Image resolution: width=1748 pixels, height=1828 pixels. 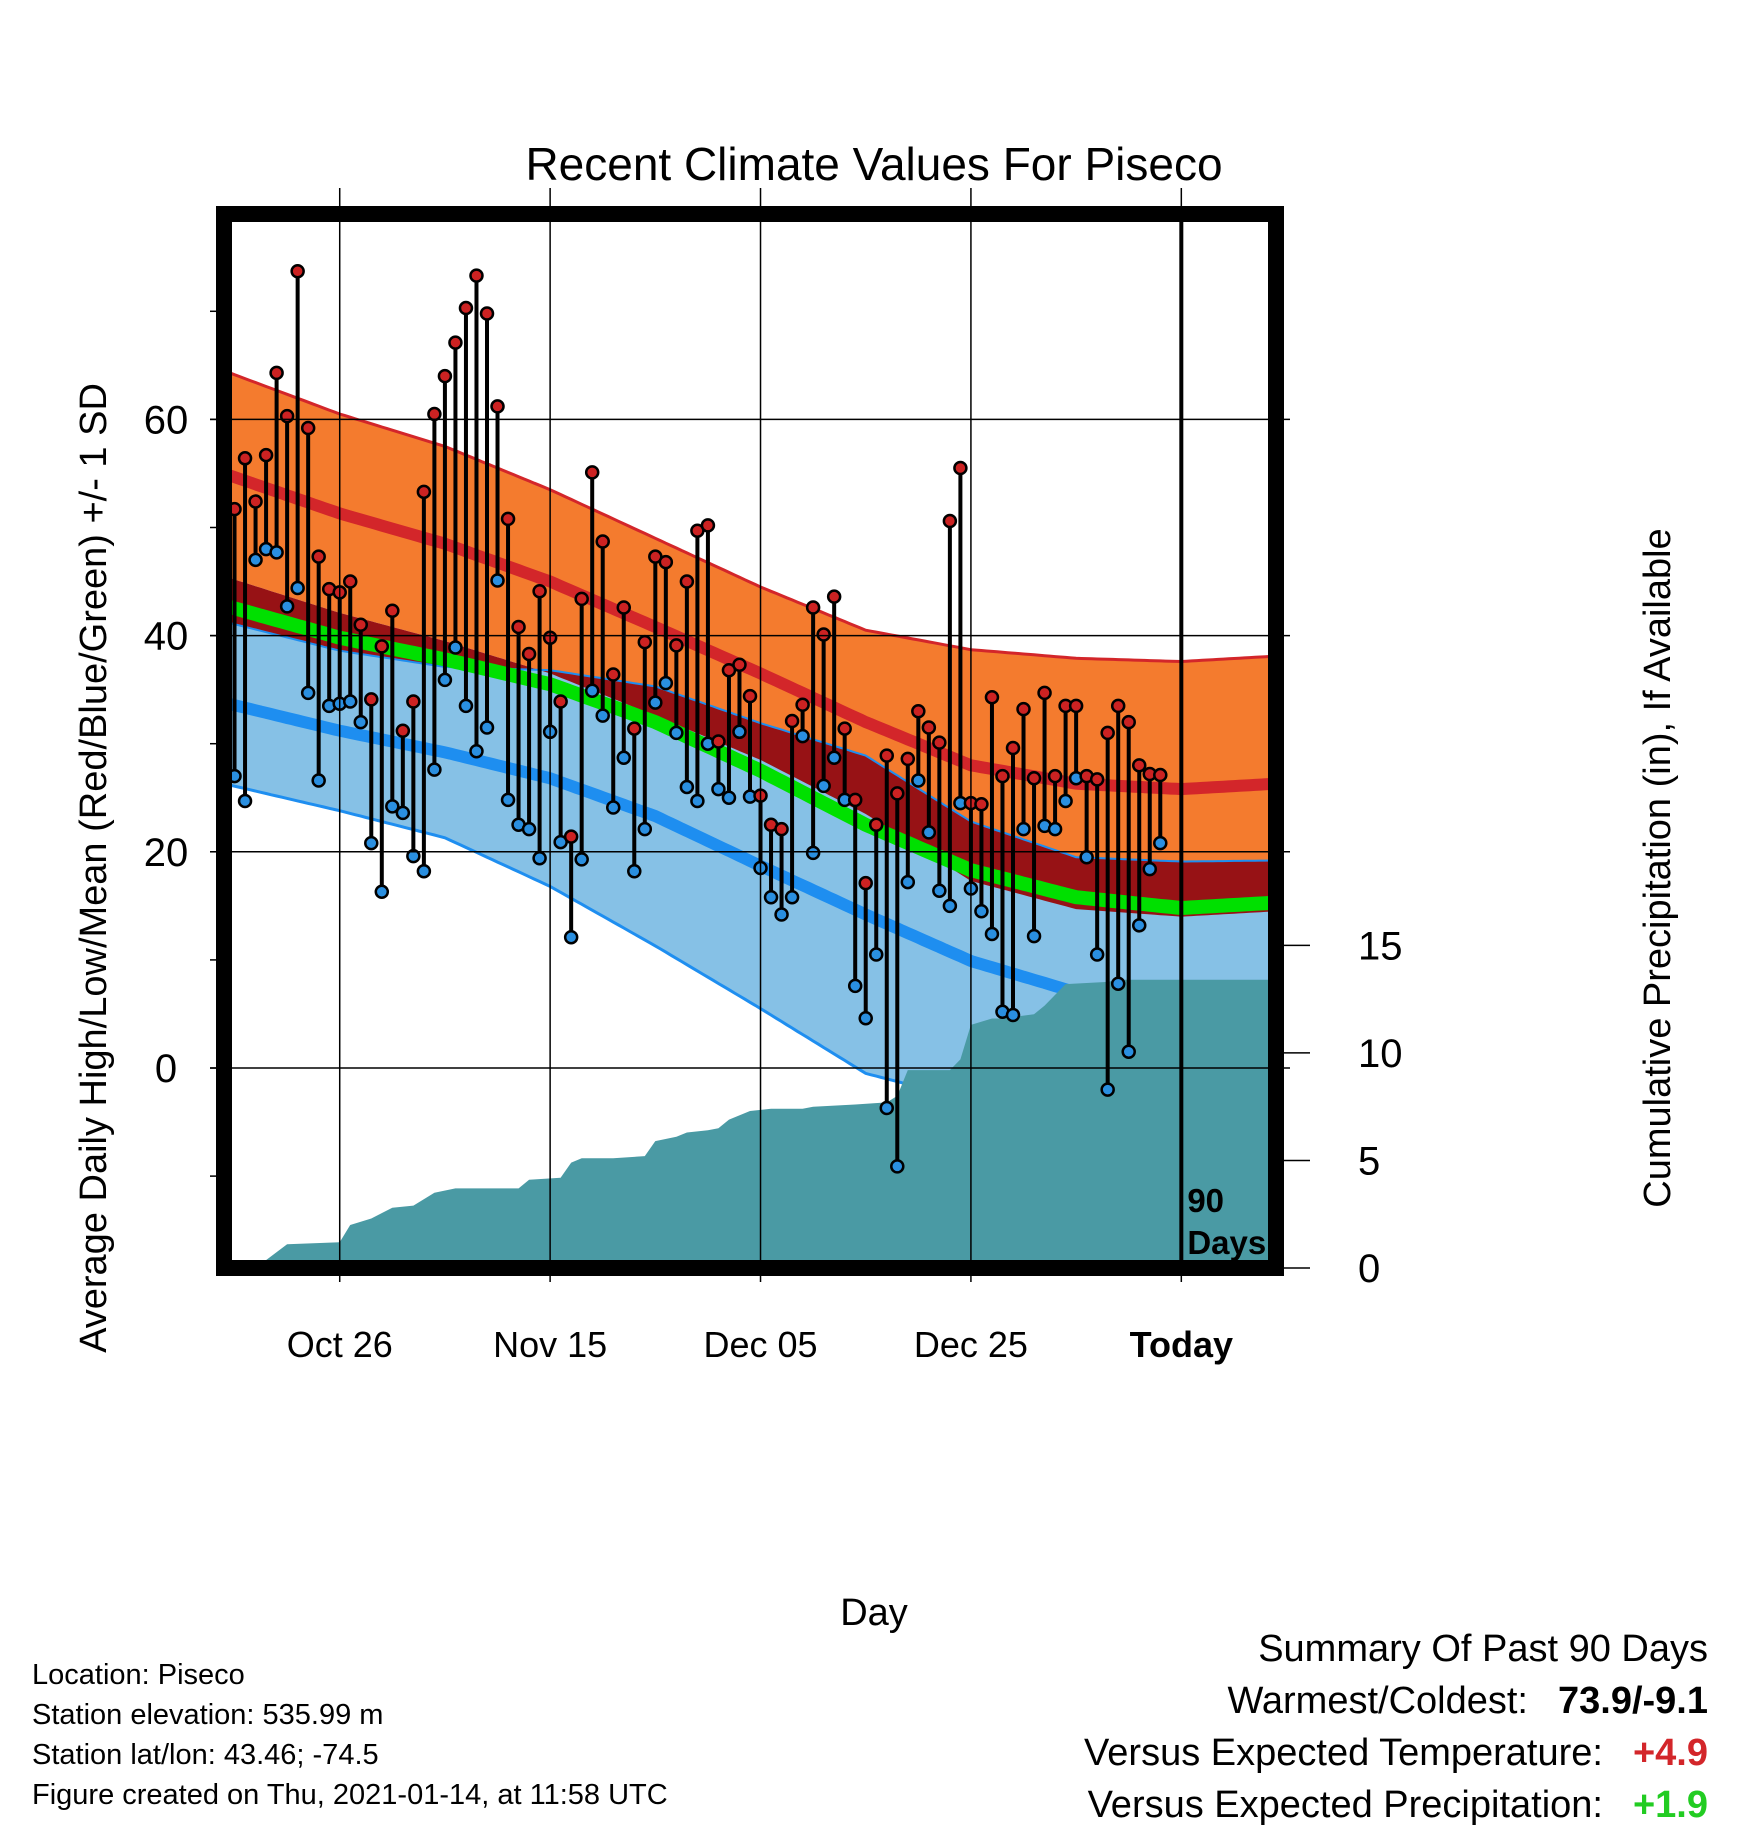 What do you see at coordinates (1483, 1649) in the screenshot?
I see `summary-heading: Summary Of Past 90 Days` at bounding box center [1483, 1649].